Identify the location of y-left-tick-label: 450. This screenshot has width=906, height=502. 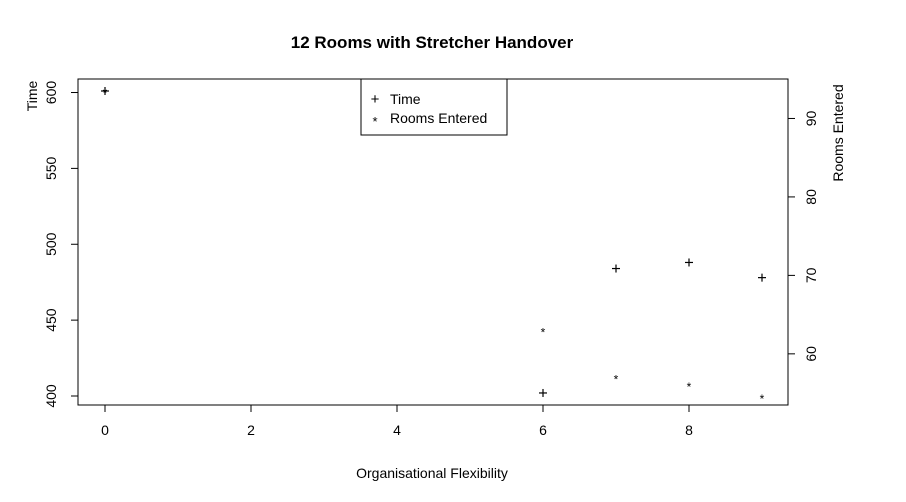
(51, 320).